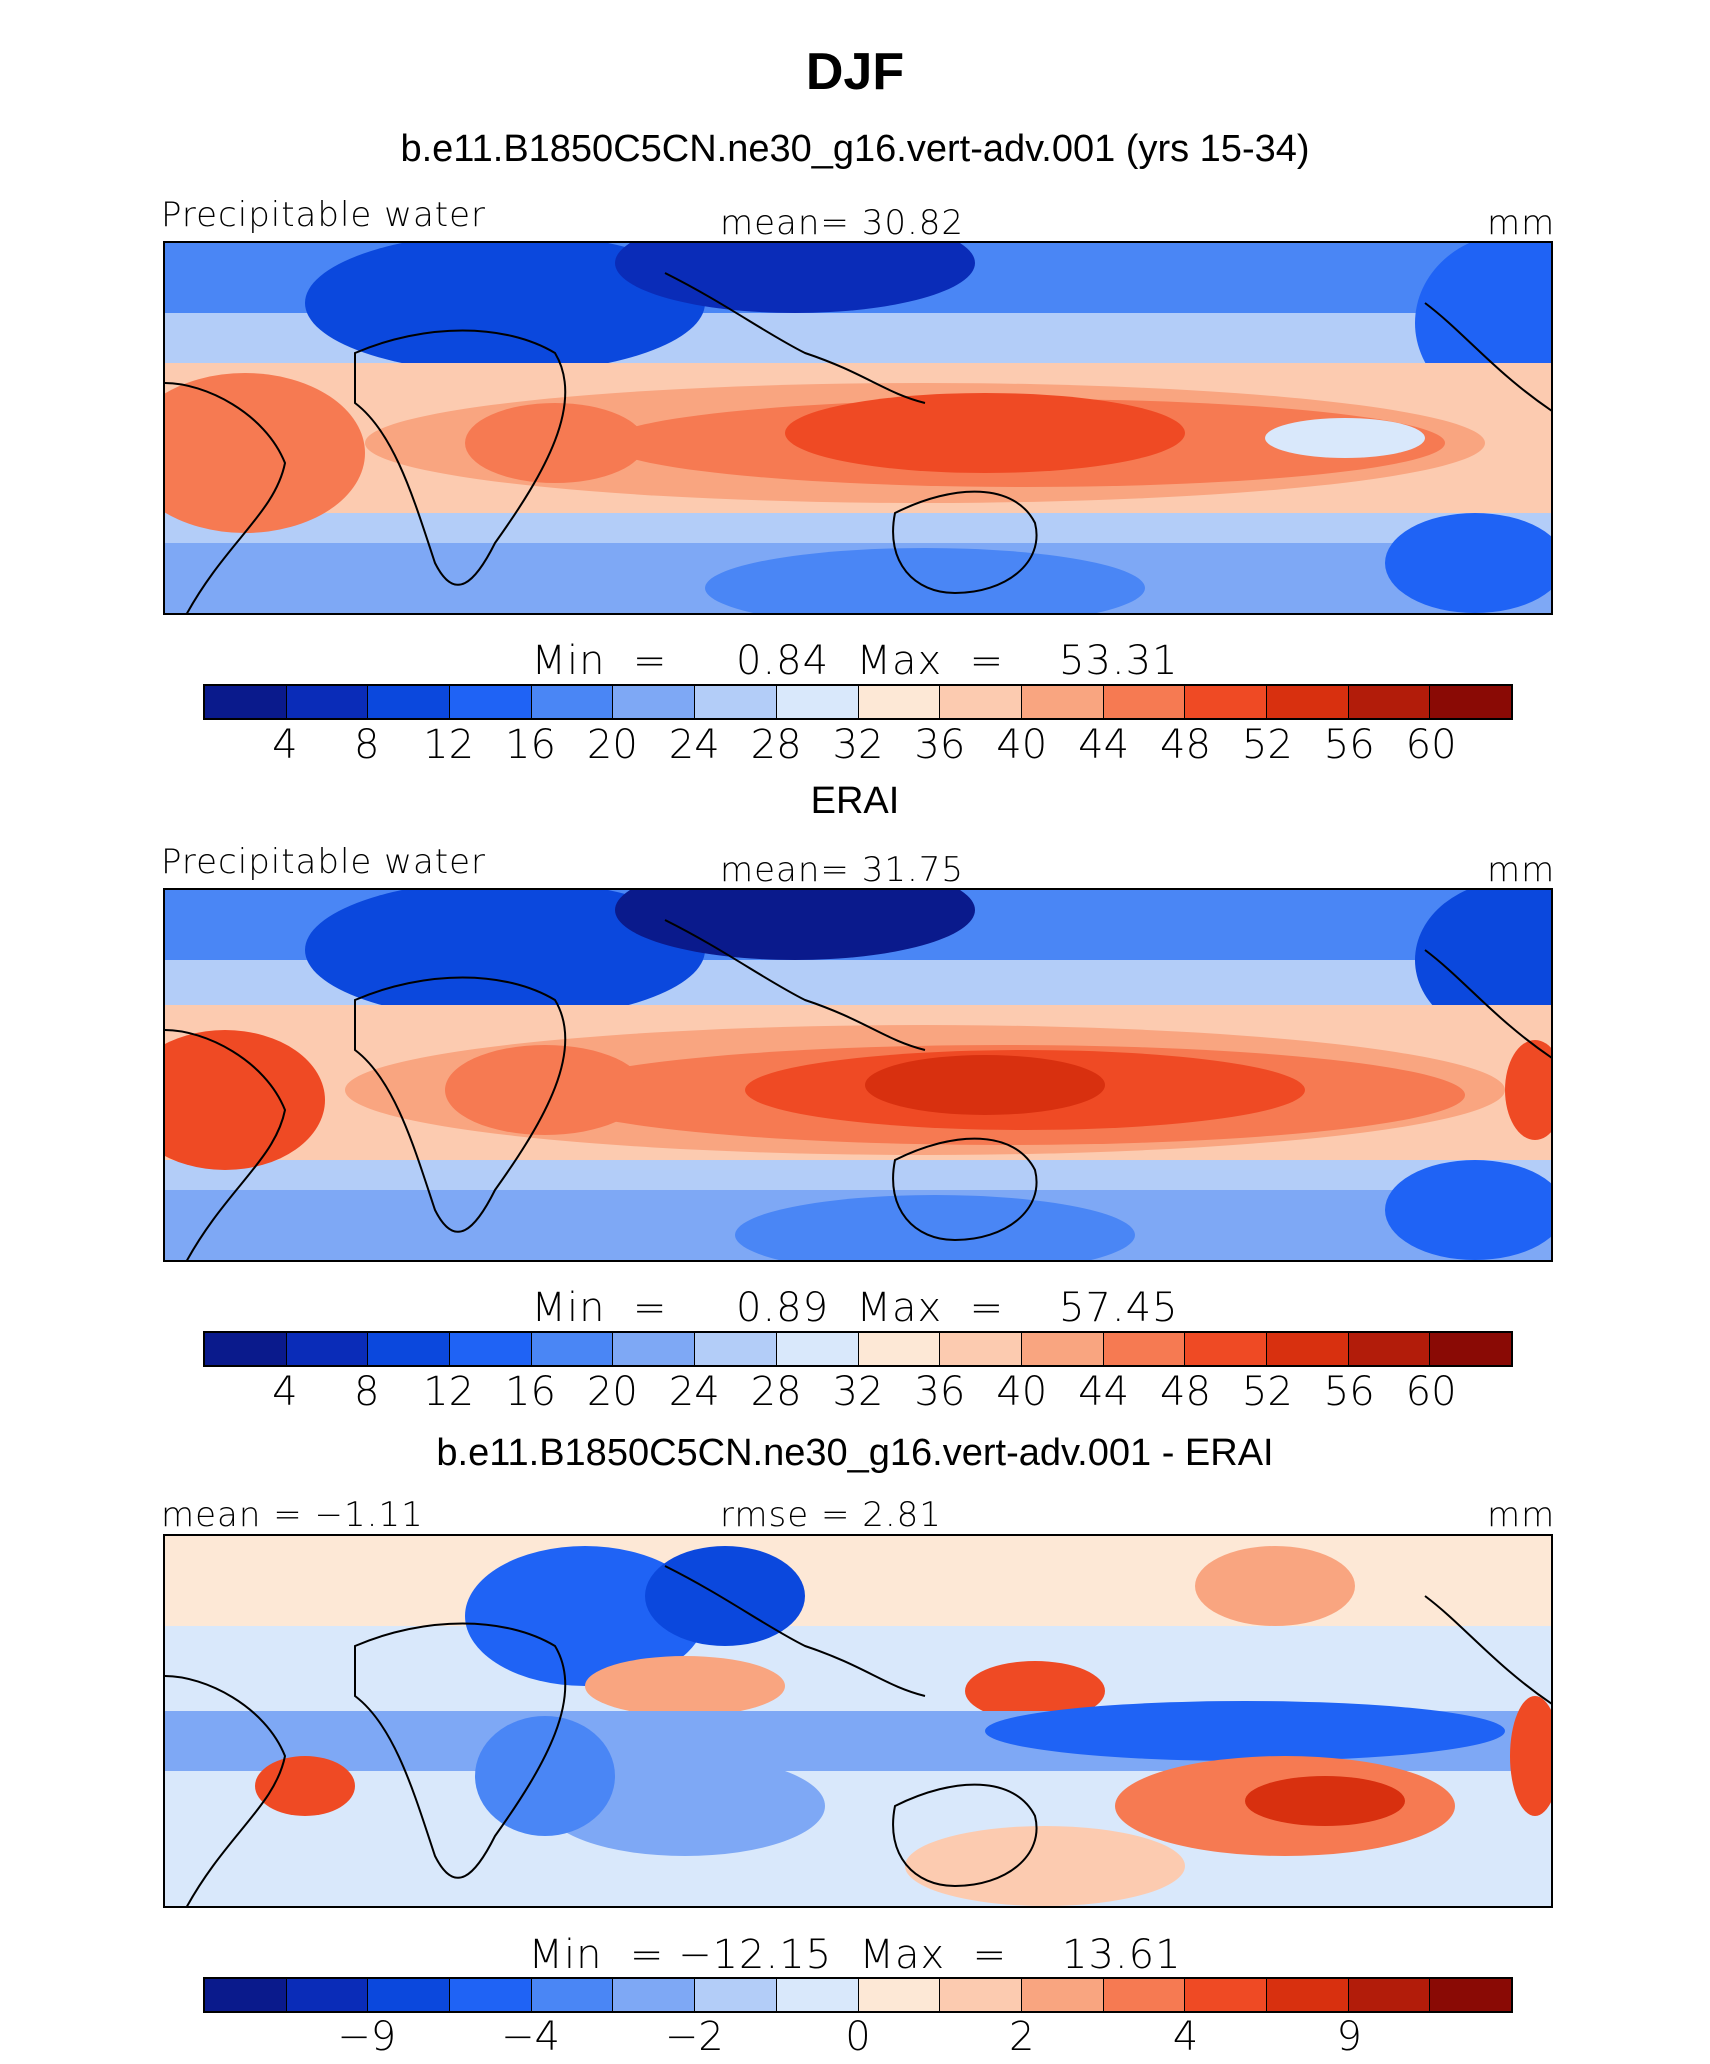 The width and height of the screenshot is (1710, 2064). I want to click on panel-2-colorbar, so click(858, 1349).